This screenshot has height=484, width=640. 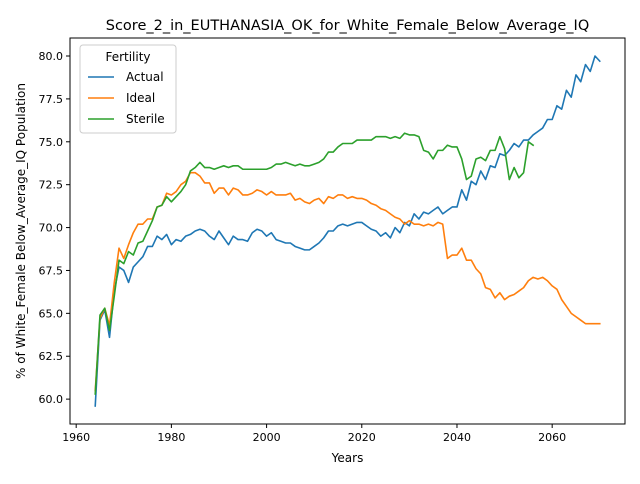 I want to click on x-axis-label: Years, so click(x=347, y=458).